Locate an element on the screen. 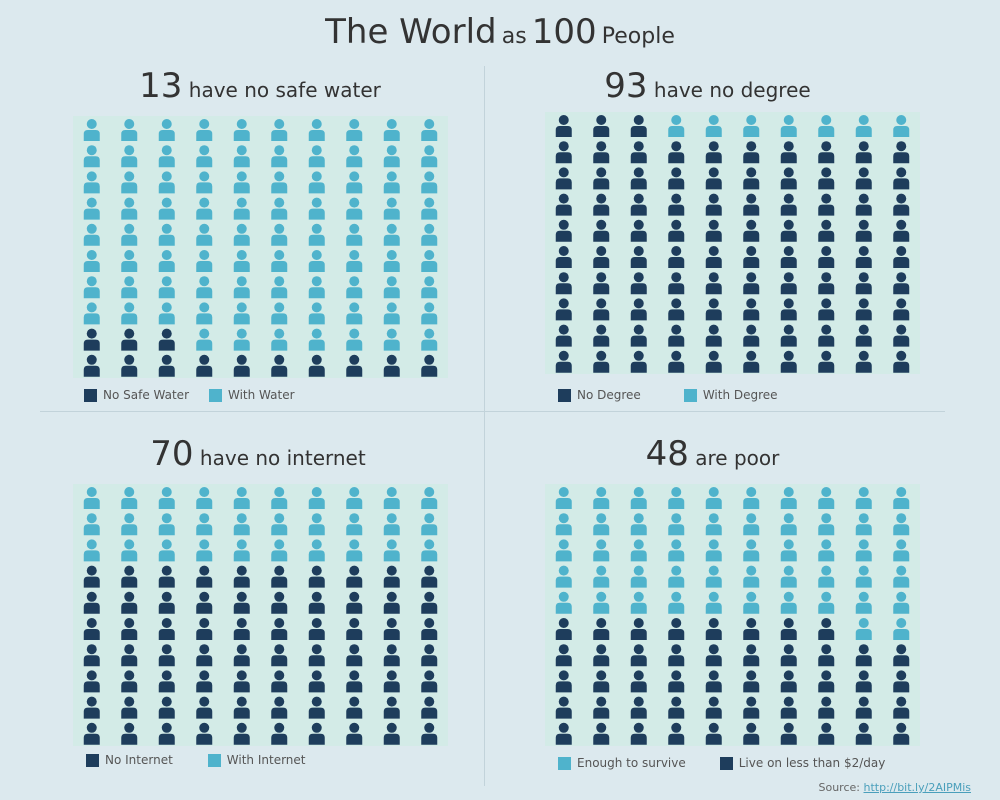 This screenshot has width=1000, height=800. panel-title-number: 93 is located at coordinates (626, 86).